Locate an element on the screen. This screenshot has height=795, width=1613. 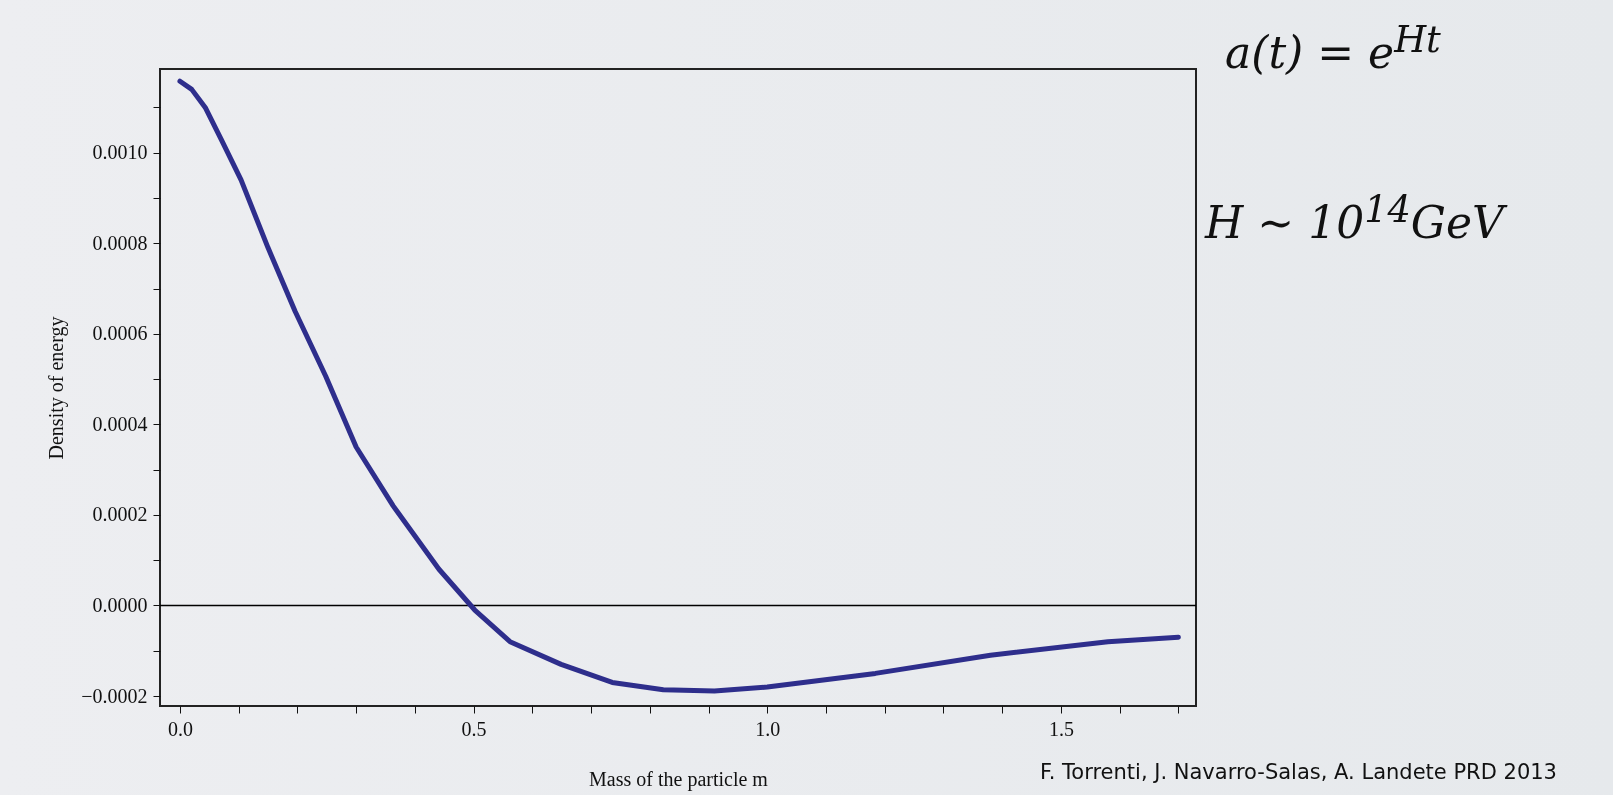
x-axis-title: Mass of the particle m is located at coordinates (679, 779).